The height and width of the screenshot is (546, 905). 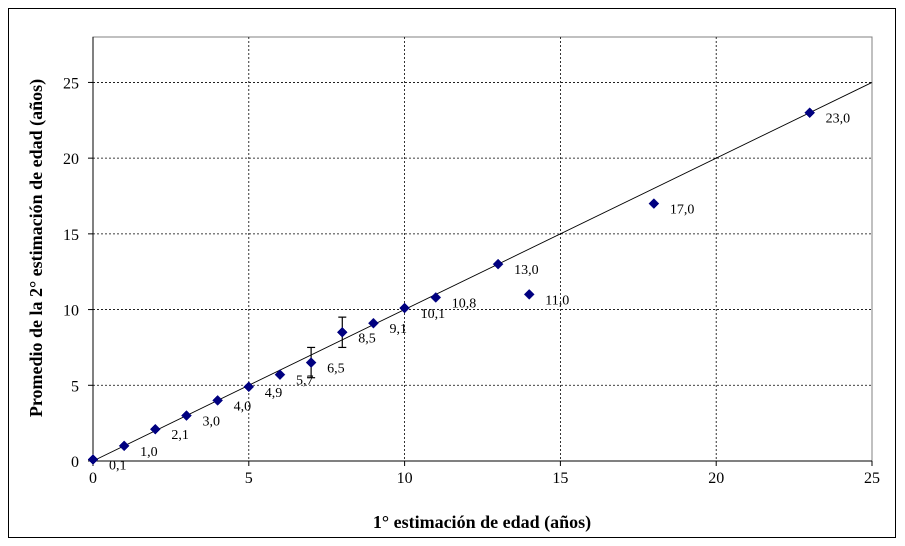 I want to click on y-tick-label: 5, so click(x=75, y=386).